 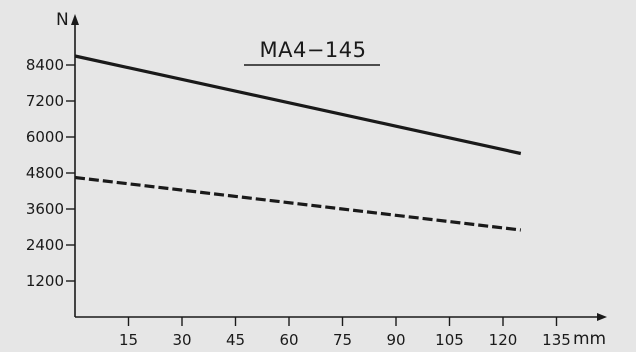 What do you see at coordinates (602, 317) in the screenshot?
I see `x-axis-arrow` at bounding box center [602, 317].